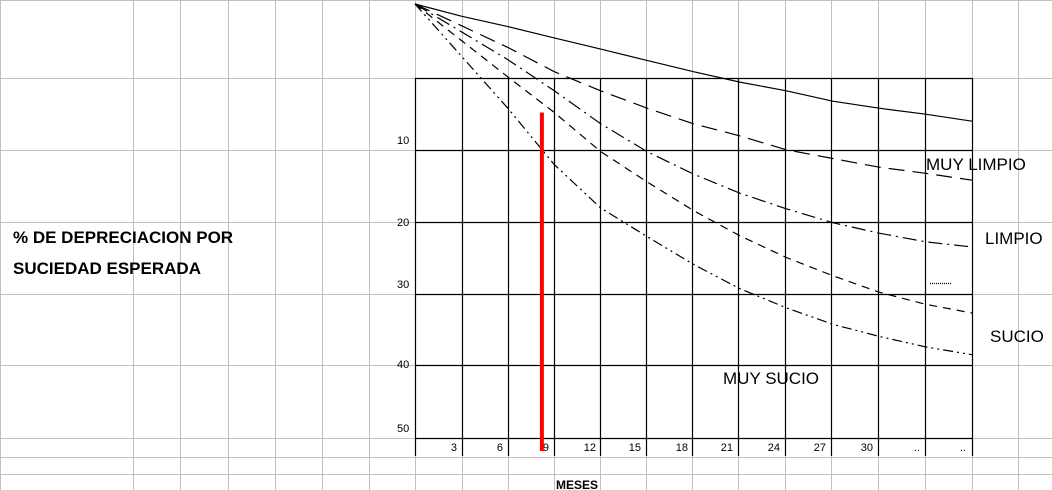  I want to click on series-labels: MUY LIMPIO LIMPIO SUCIO MUY SUCIO, so click(883, 271).